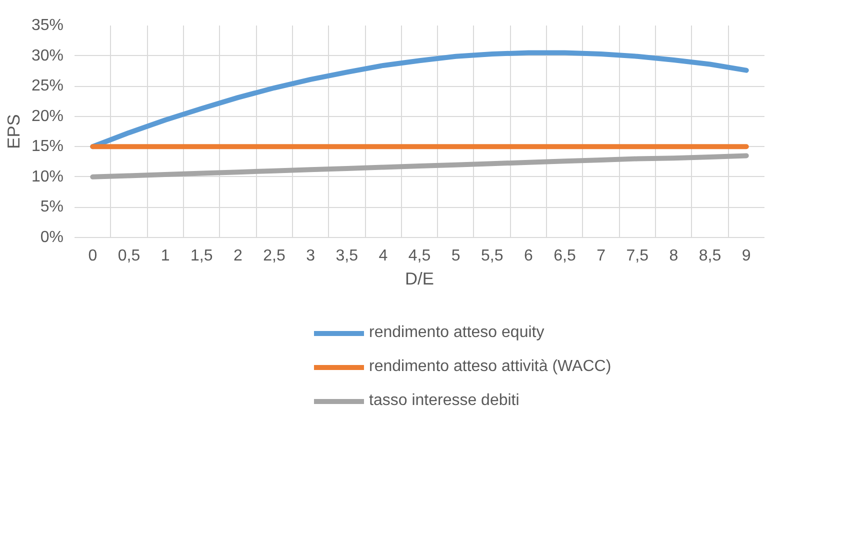 The height and width of the screenshot is (540, 867). I want to click on x-tick-label: 5,5, so click(492, 256).